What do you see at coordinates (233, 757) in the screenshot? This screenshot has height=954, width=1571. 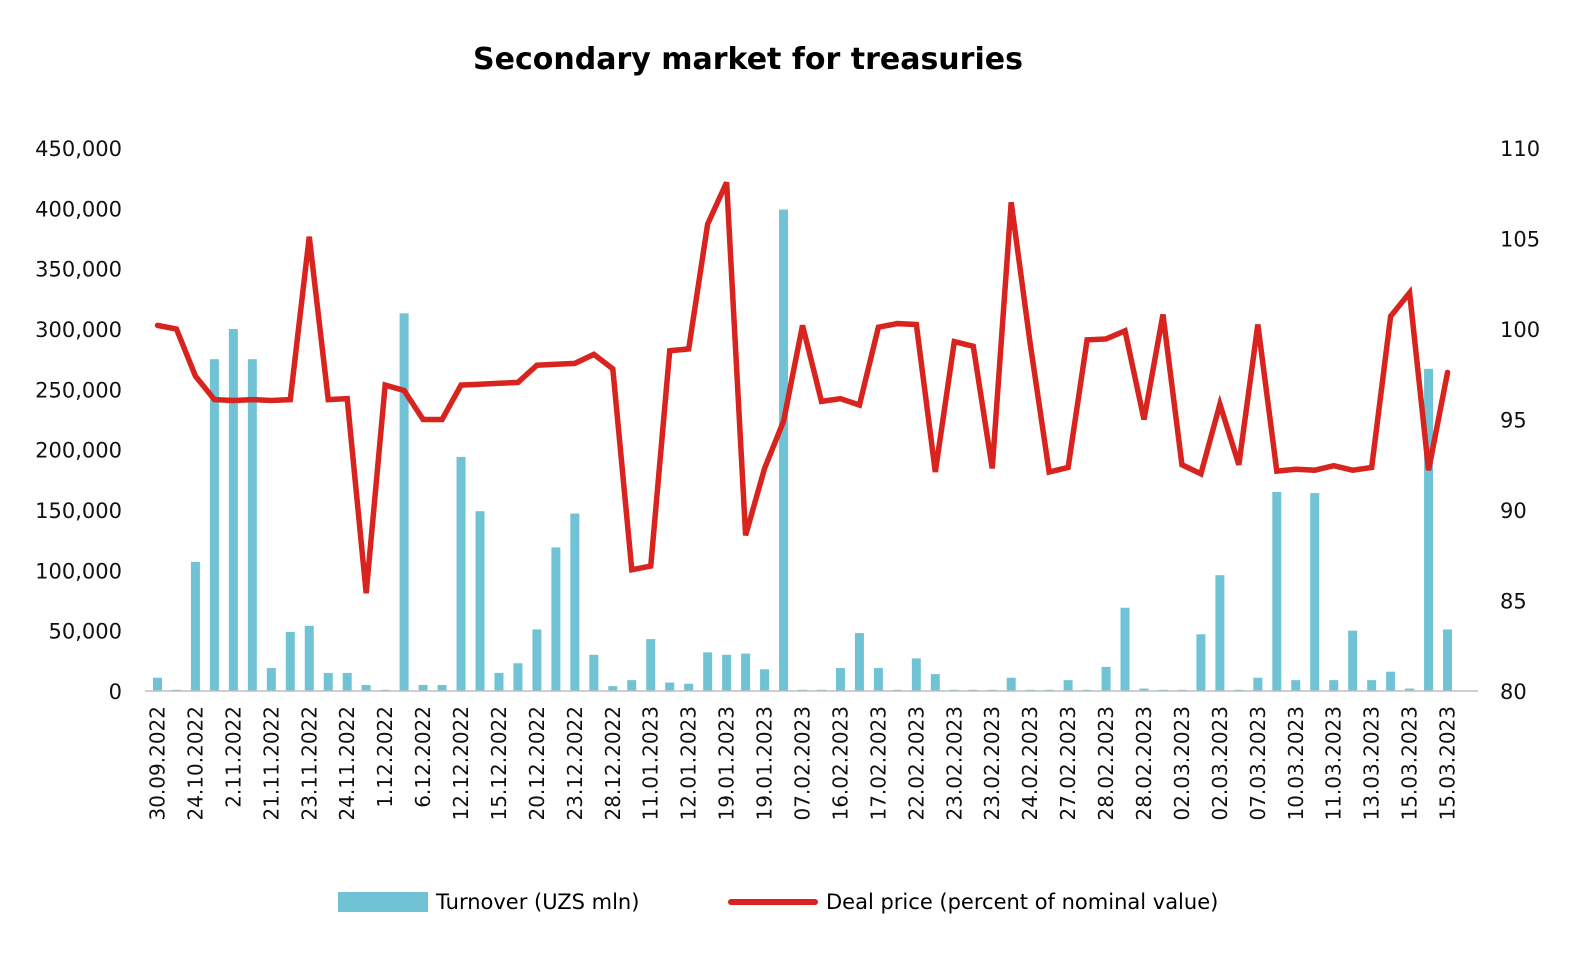 I see `x-tick-label: 2.11.2022` at bounding box center [233, 757].